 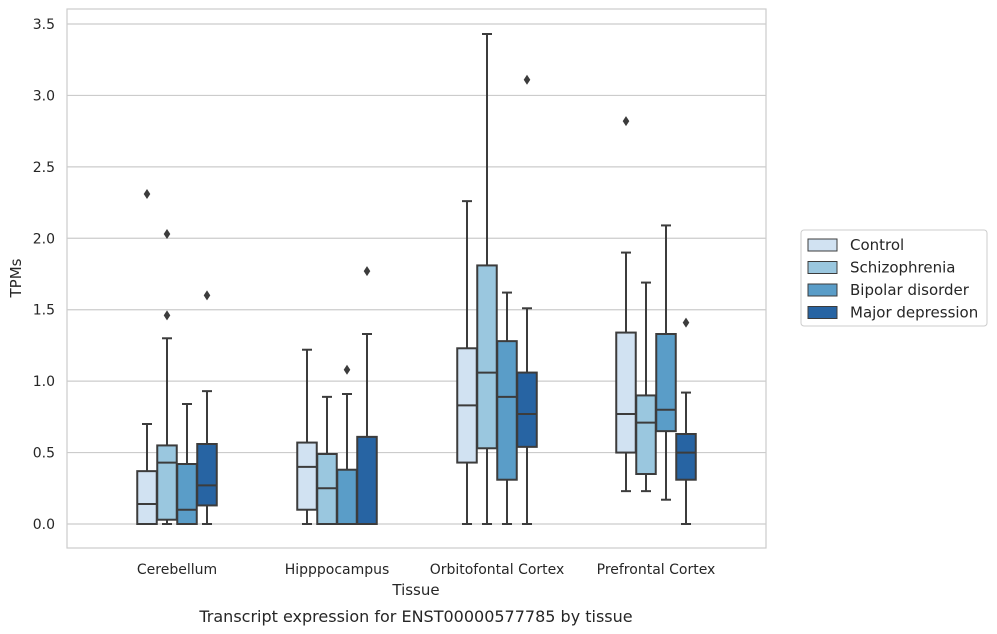 I want to click on x-axis-label: Tissue, so click(x=415, y=590).